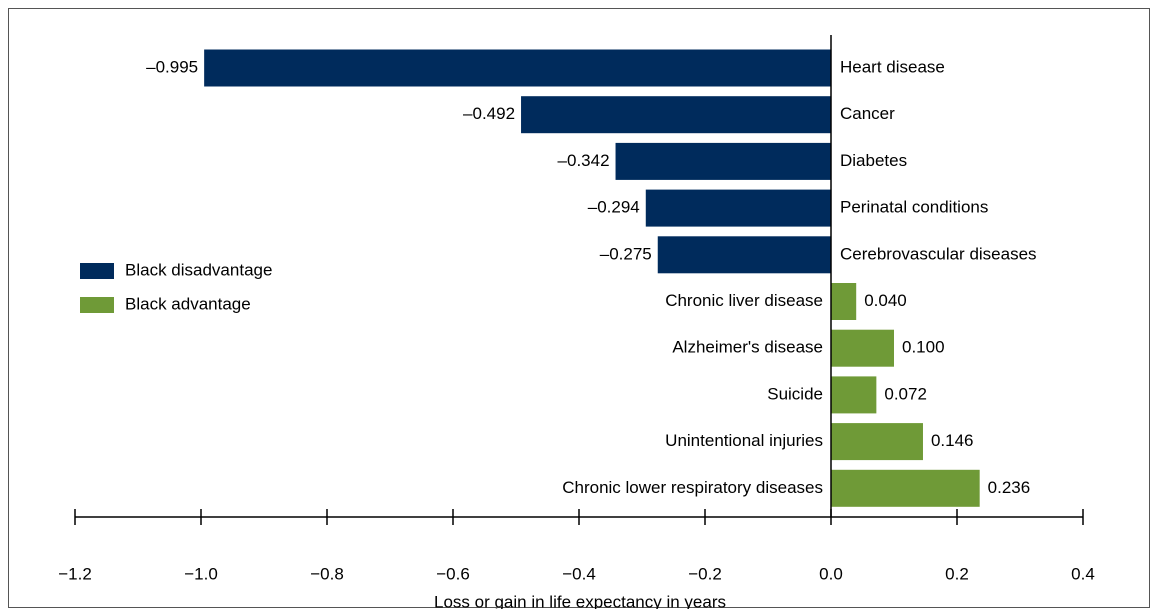  What do you see at coordinates (453, 573) in the screenshot?
I see `x-tick-label: −0.6` at bounding box center [453, 573].